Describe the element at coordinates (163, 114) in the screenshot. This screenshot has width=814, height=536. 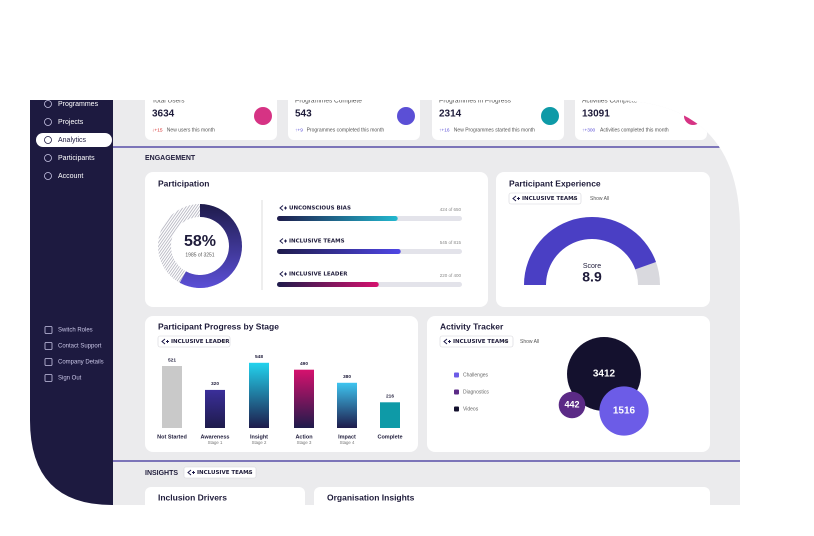
I see `stat-value: 3634` at that location.